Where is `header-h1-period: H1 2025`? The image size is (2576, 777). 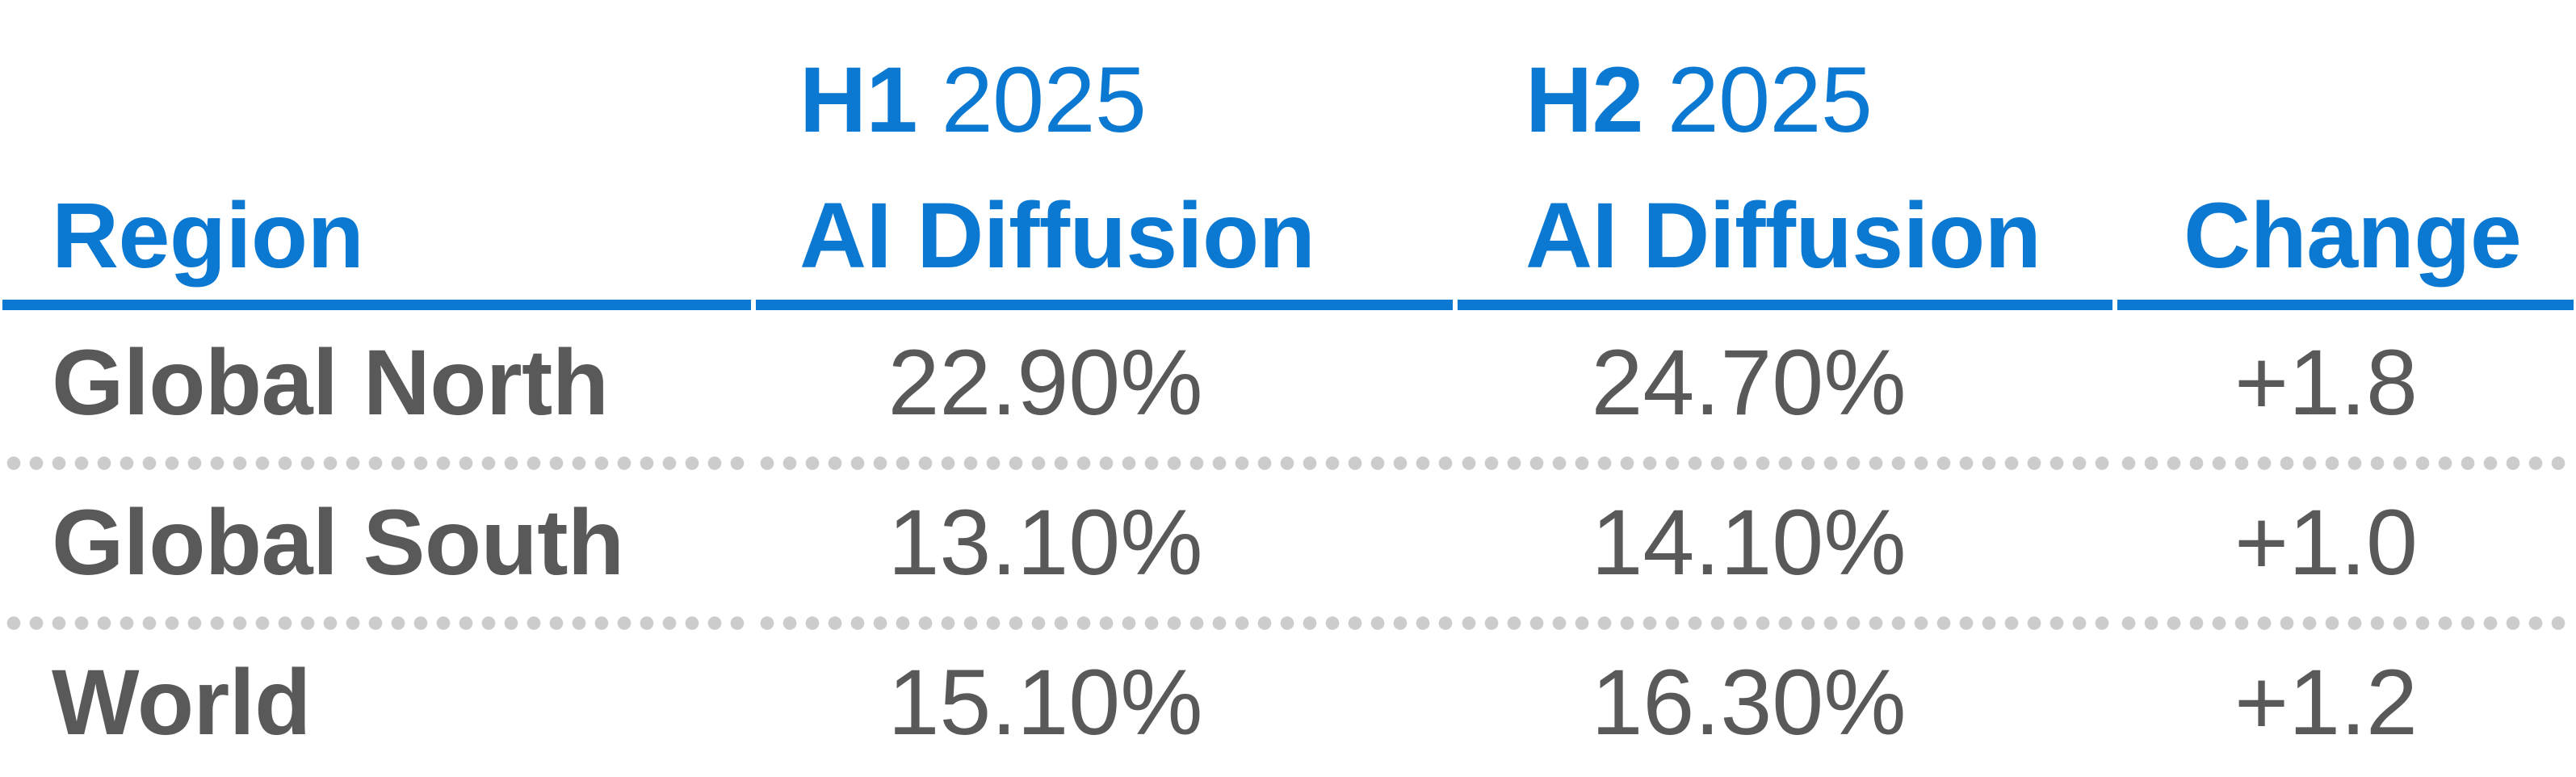 header-h1-period: H1 2025 is located at coordinates (1104, 103).